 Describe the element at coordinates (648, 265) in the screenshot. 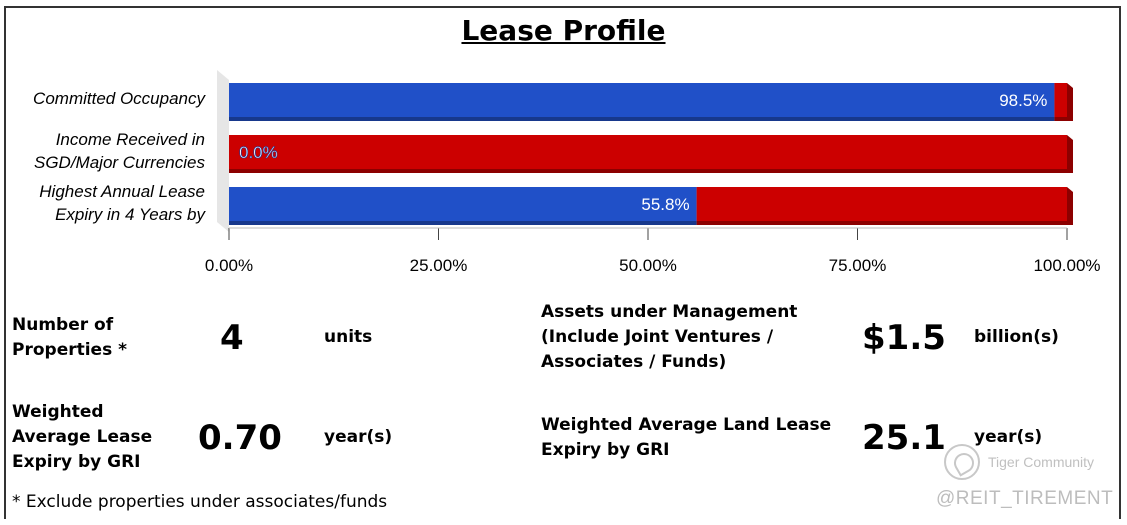

I see `x-tick-label-2: 50.00%` at that location.